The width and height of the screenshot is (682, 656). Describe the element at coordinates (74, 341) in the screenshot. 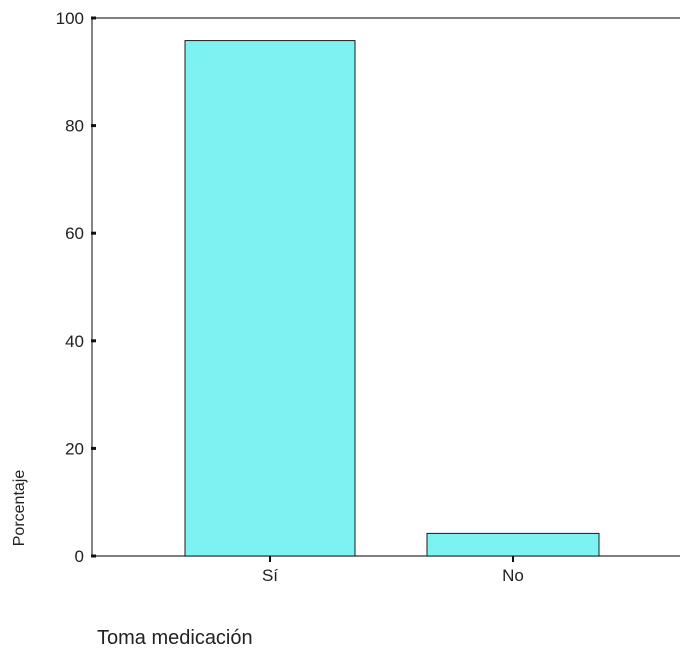

I see `y-tick-label: 40` at that location.